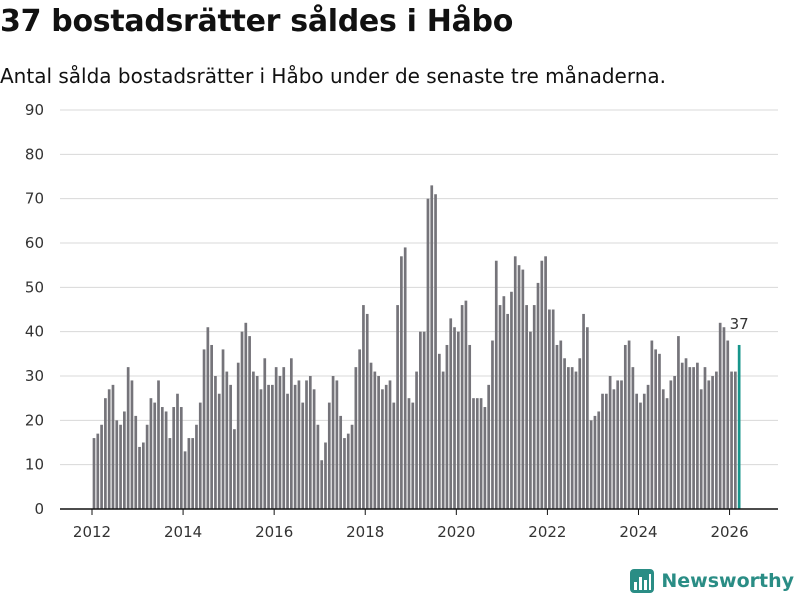 The image size is (800, 600). I want to click on x-tick-label: 2016, so click(274, 532).